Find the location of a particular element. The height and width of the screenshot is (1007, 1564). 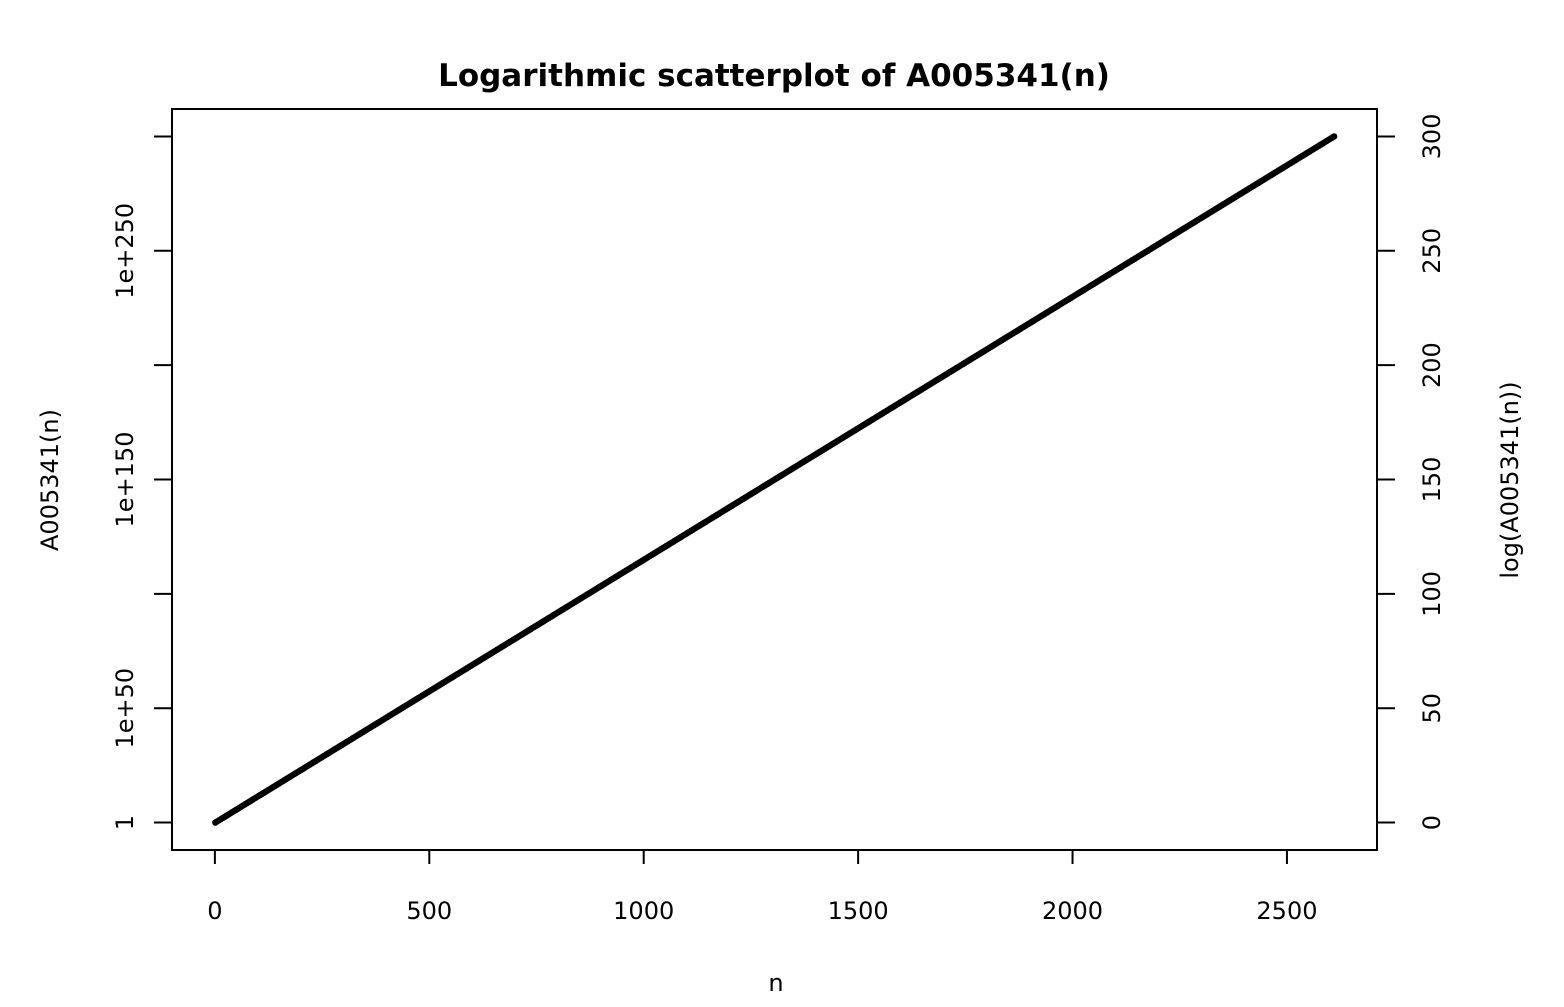

right-y-tick-label: 0 is located at coordinates (1432, 822).